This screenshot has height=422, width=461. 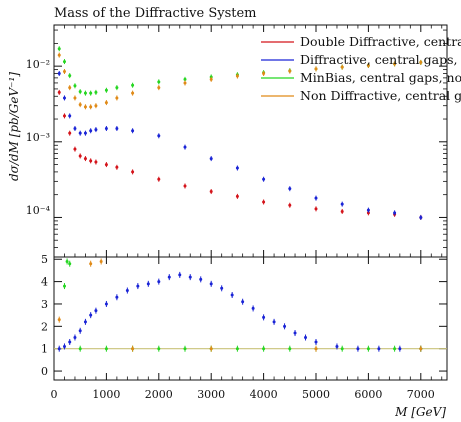 What do you see at coordinates (368, 394) in the screenshot?
I see `x-tick-label: 6000` at bounding box center [368, 394].